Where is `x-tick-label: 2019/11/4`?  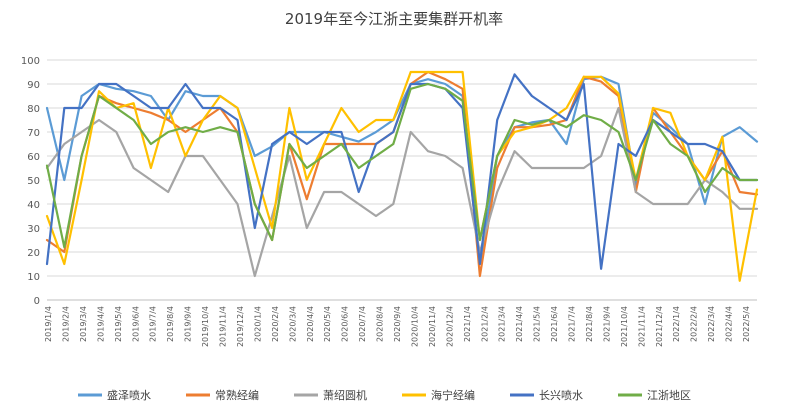 x-tick-label: 2019/11/4 is located at coordinates (223, 326).